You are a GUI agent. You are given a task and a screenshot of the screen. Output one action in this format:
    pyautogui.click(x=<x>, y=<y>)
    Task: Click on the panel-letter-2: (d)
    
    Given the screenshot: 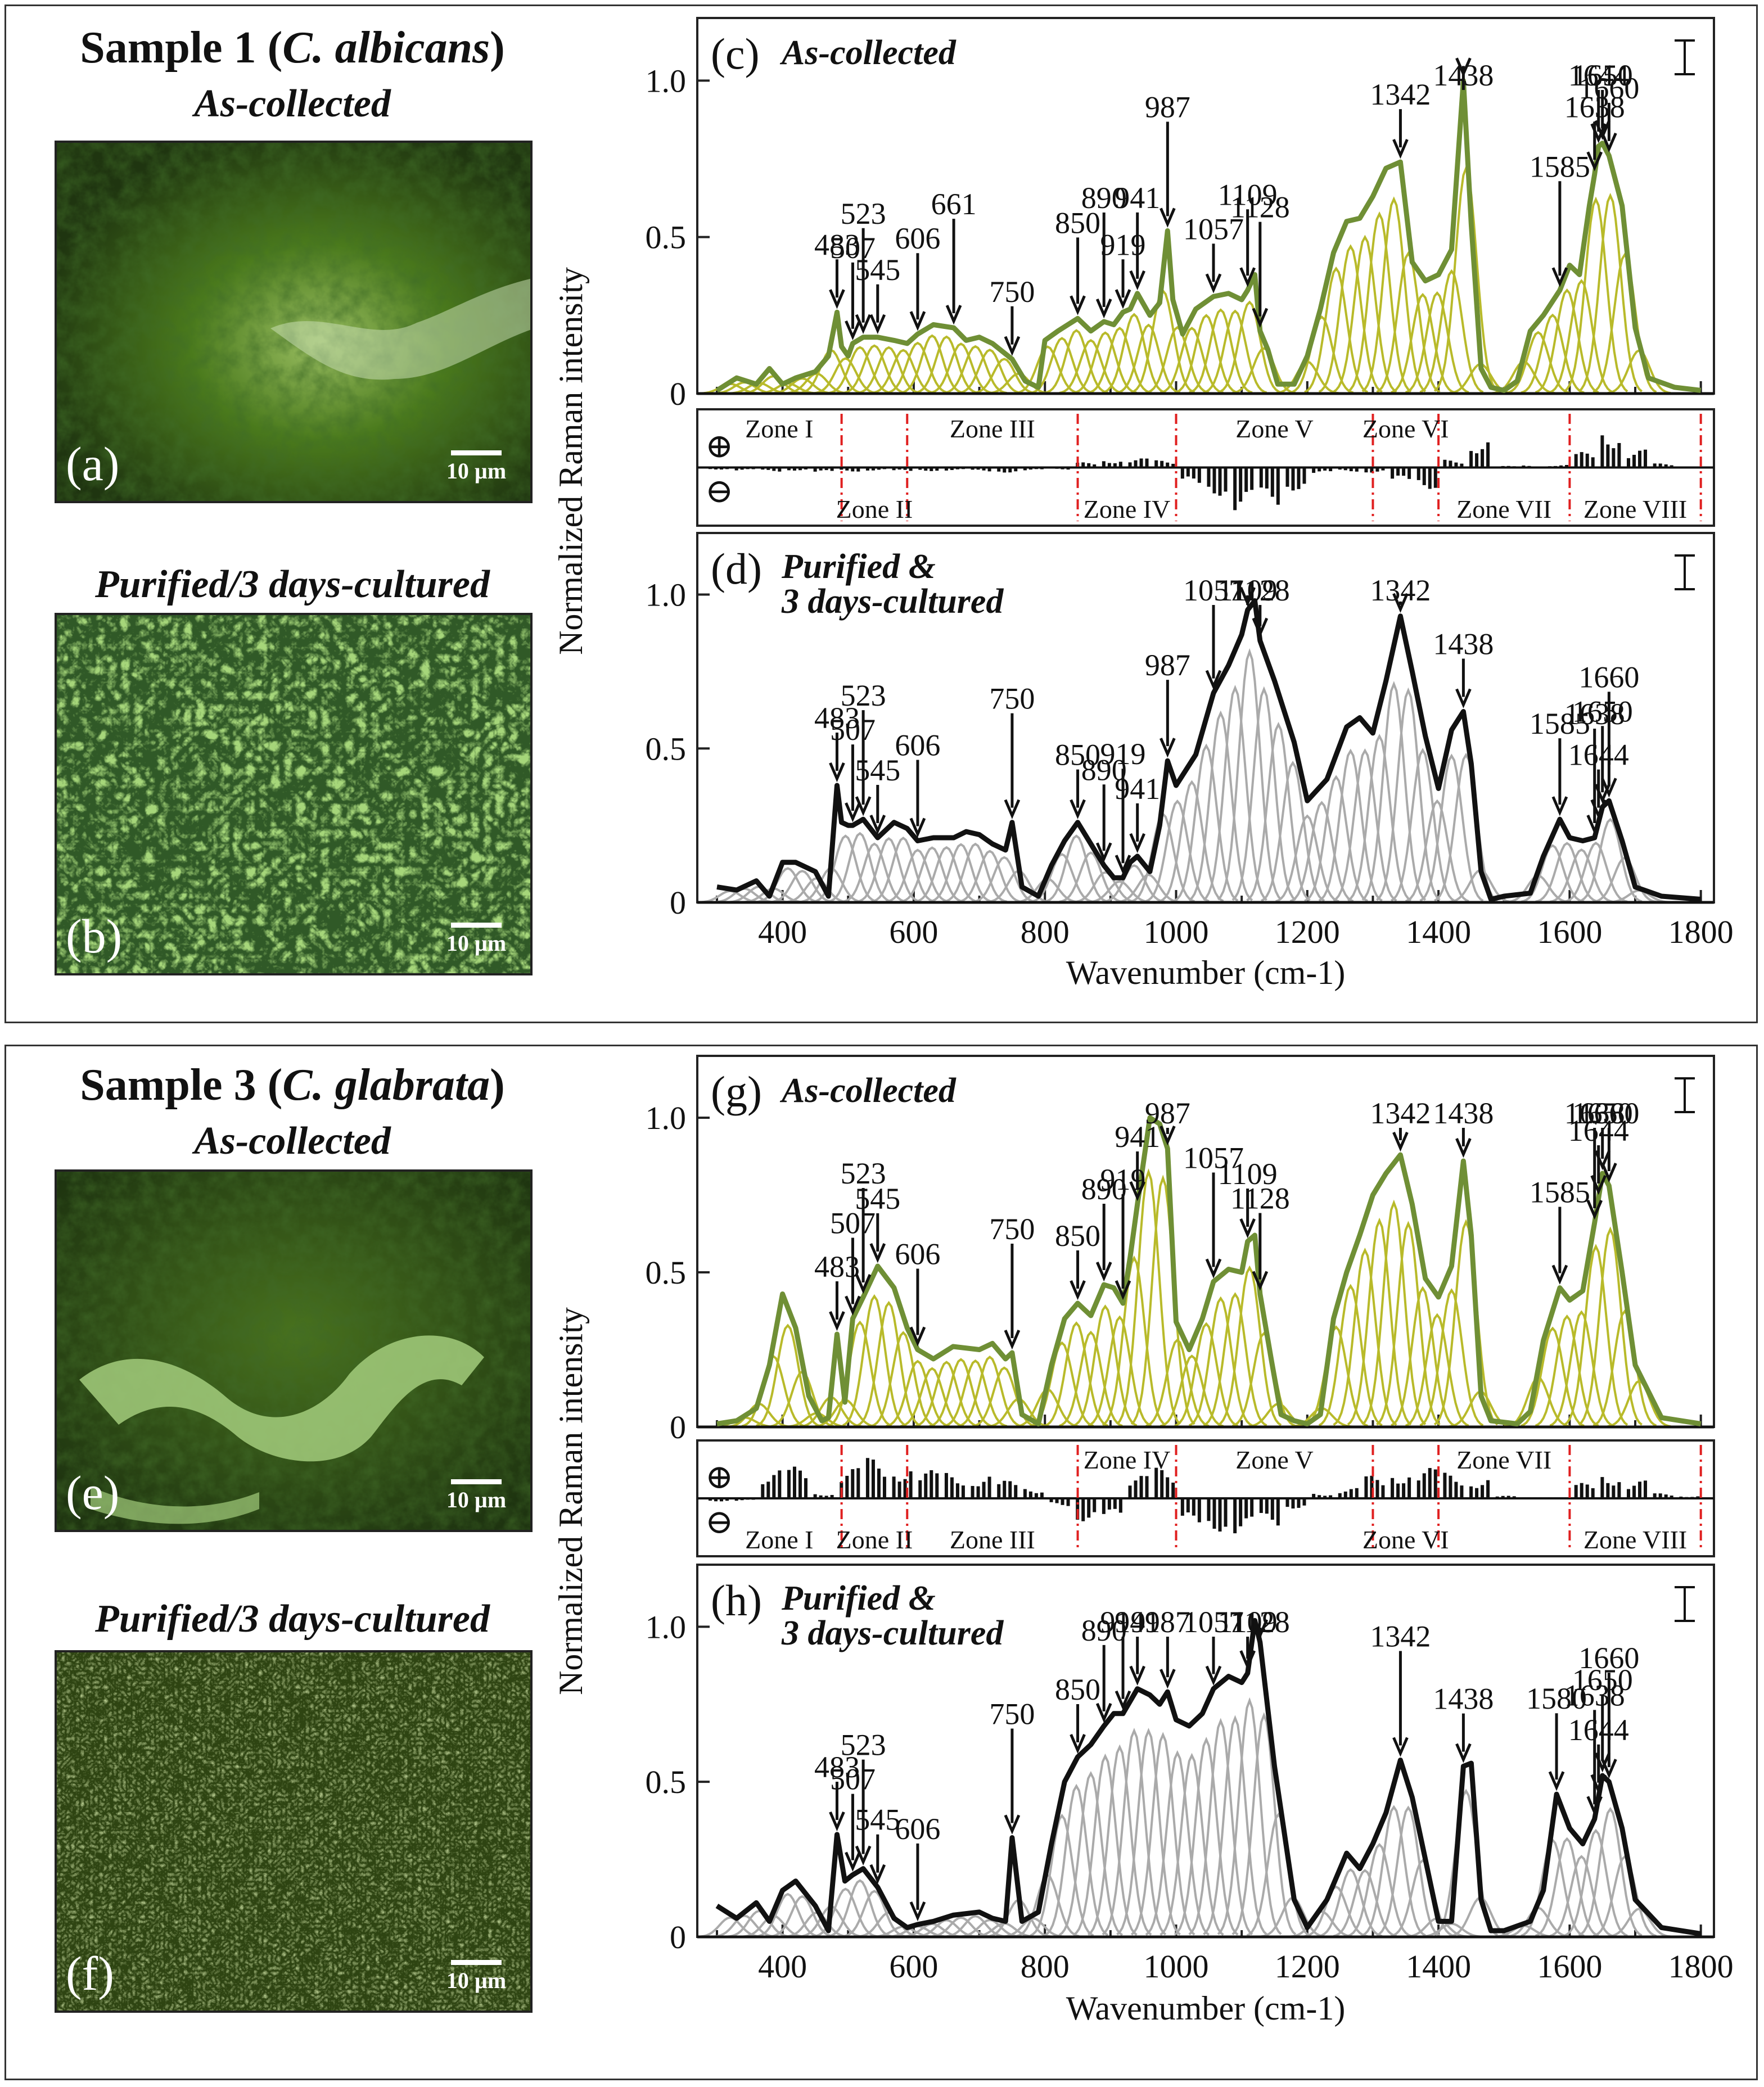 What is the action you would take?
    pyautogui.click(x=737, y=568)
    